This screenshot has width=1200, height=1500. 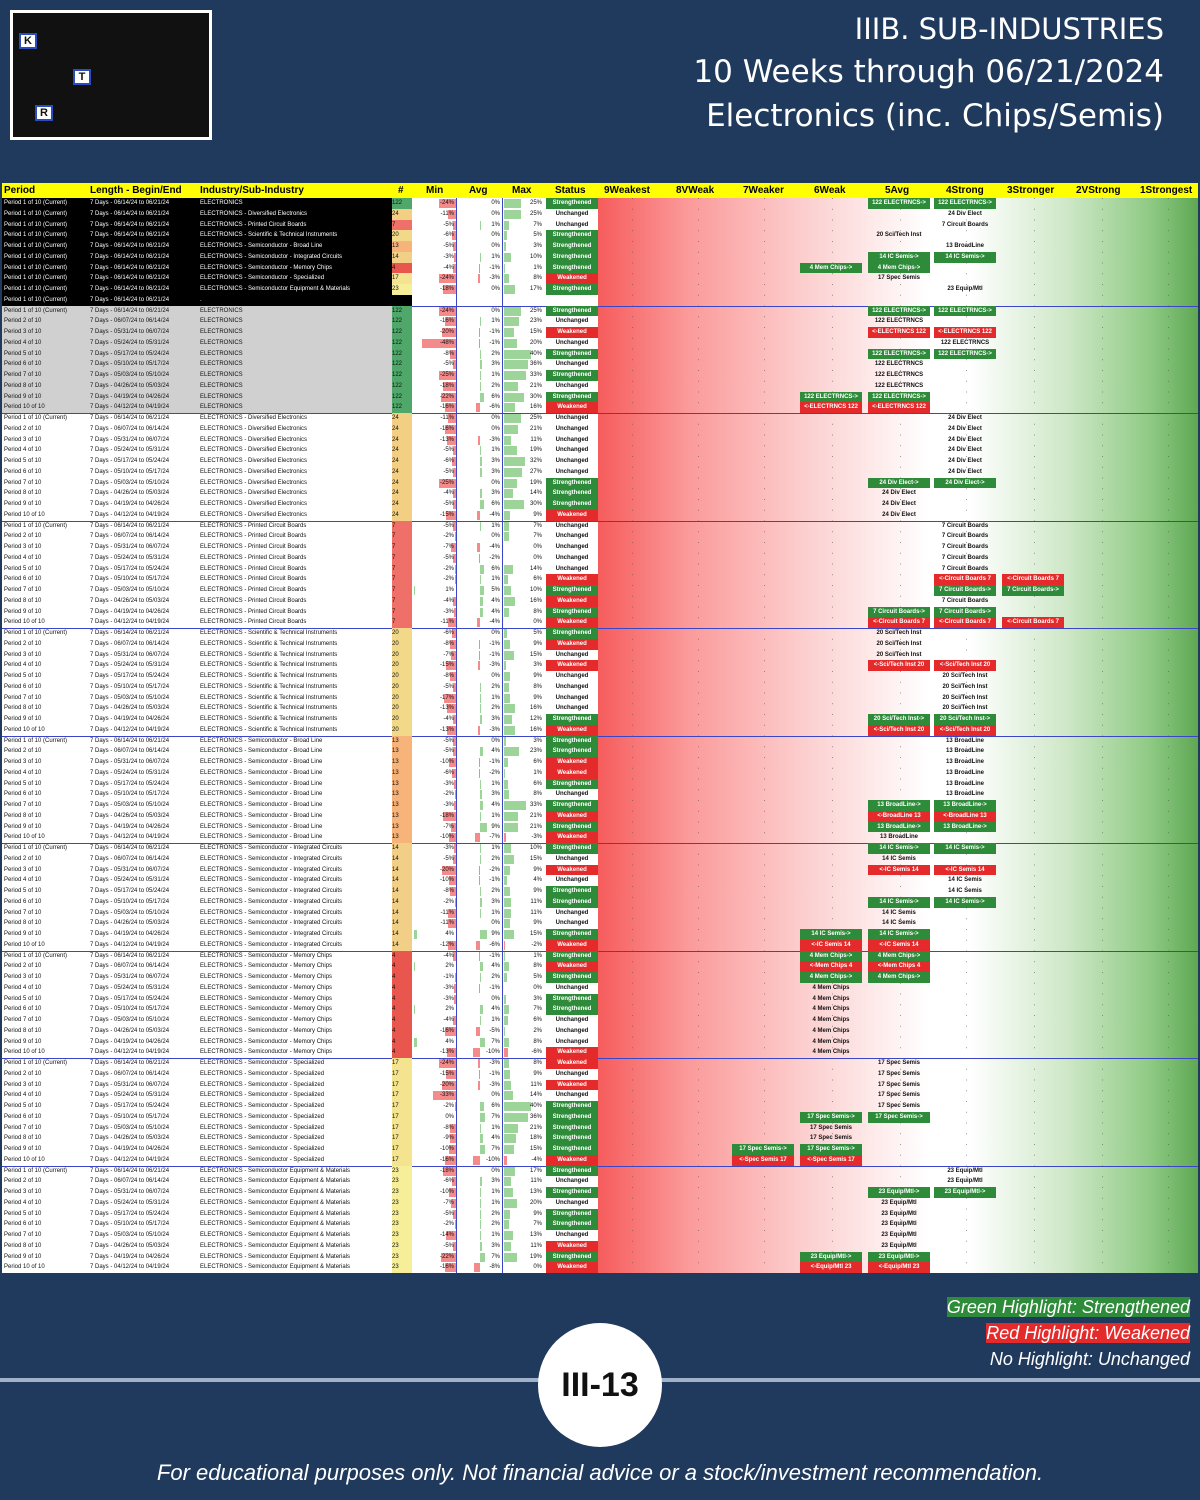 I want to click on cell-avg: 2%, so click(x=480, y=354).